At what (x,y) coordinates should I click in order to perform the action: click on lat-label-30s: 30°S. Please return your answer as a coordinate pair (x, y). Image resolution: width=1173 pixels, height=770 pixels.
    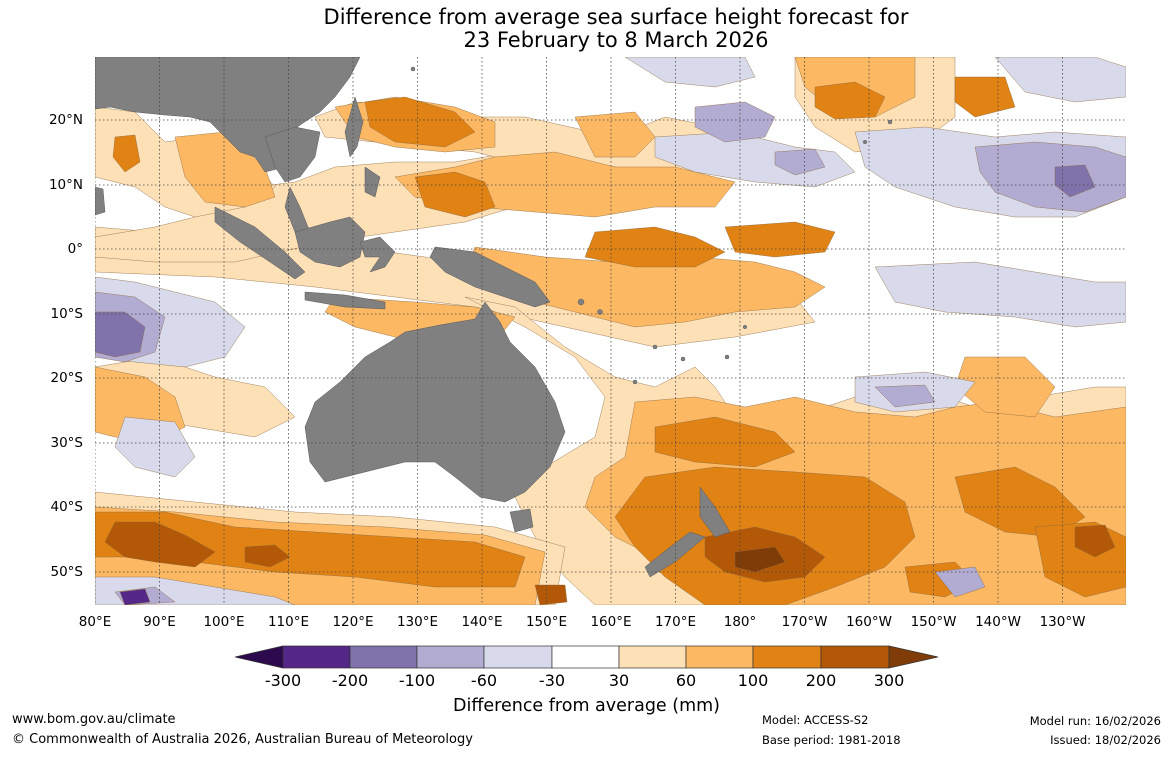
    Looking at the image, I should click on (67, 443).